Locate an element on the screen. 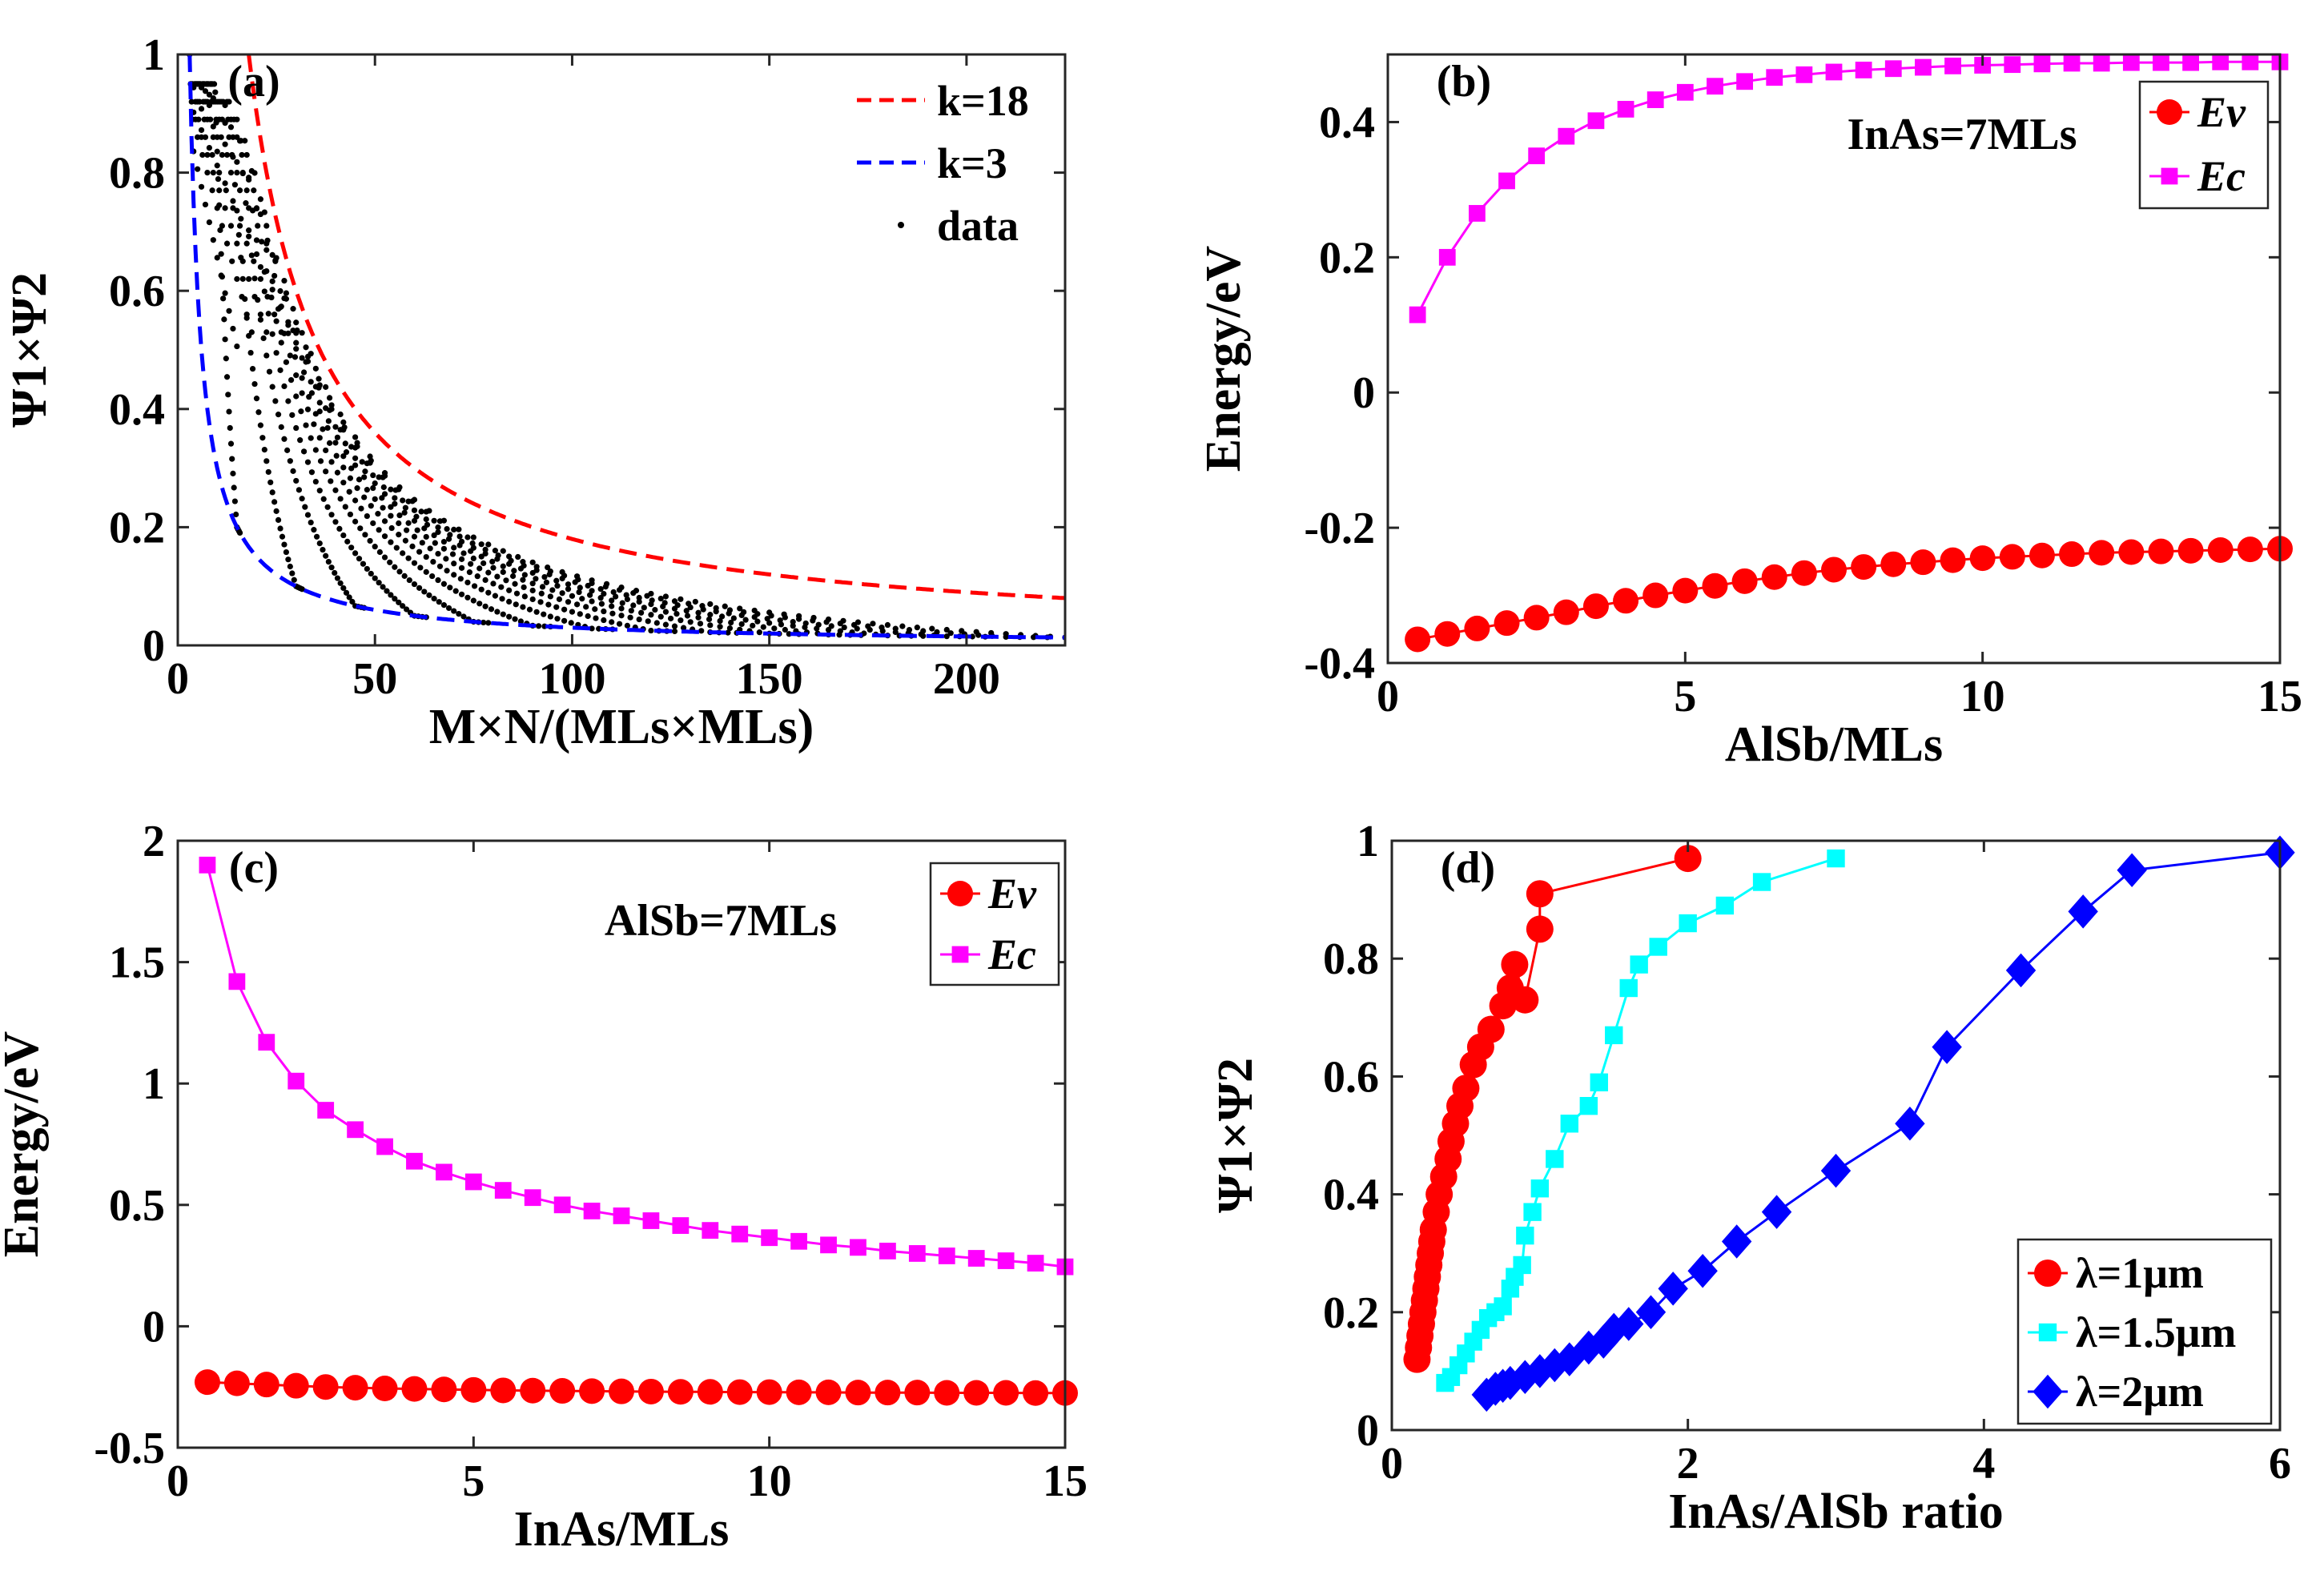 This screenshot has height=1583, width=2324. x-tick-label: 4 is located at coordinates (1983, 1464).